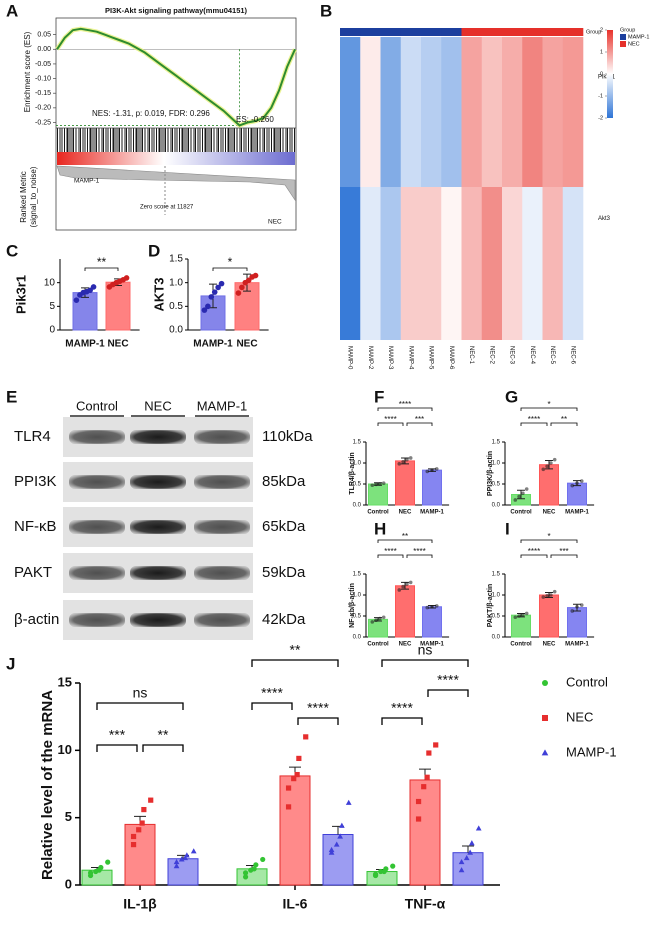 This screenshot has height=939, width=656. I want to click on colorbar-label: 0, so click(601, 74).